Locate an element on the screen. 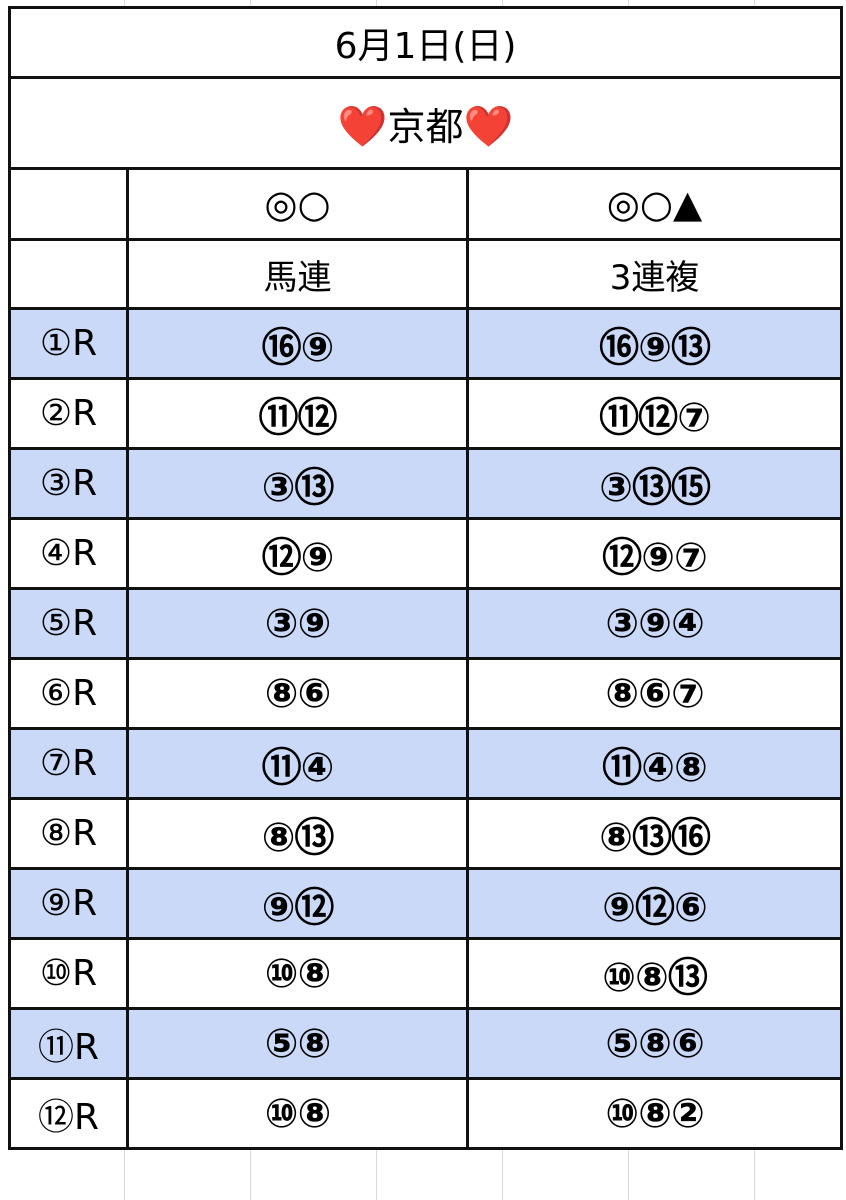 The height and width of the screenshot is (1200, 846). umaren-pick-cell: ⑯⑨ is located at coordinates (297, 343).